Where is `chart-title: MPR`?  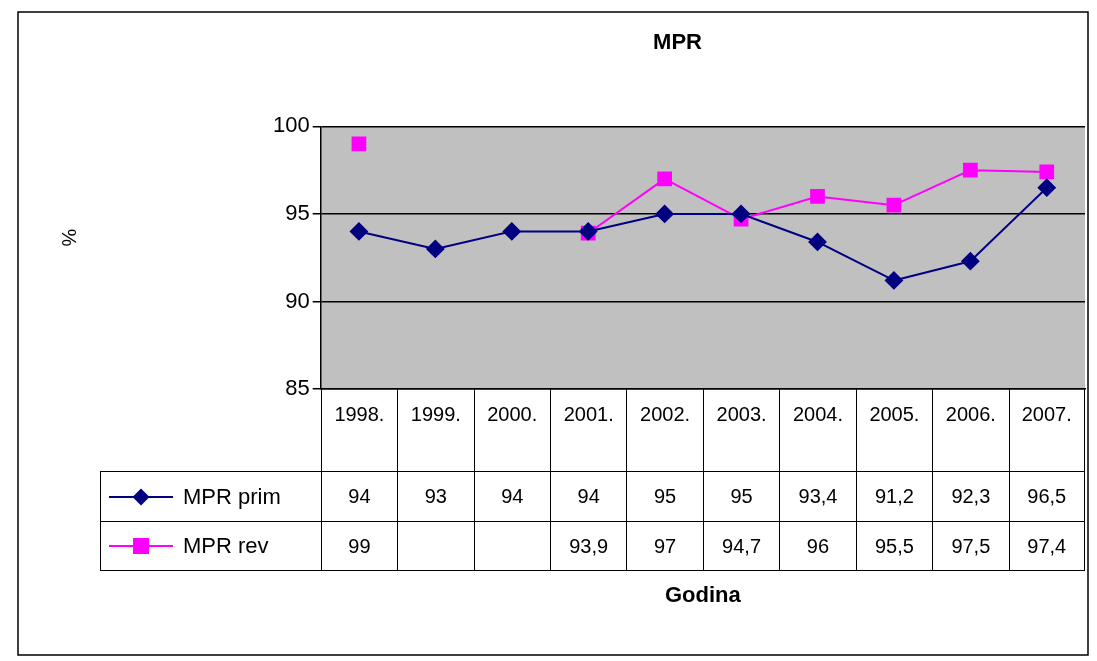
chart-title: MPR is located at coordinates (678, 42).